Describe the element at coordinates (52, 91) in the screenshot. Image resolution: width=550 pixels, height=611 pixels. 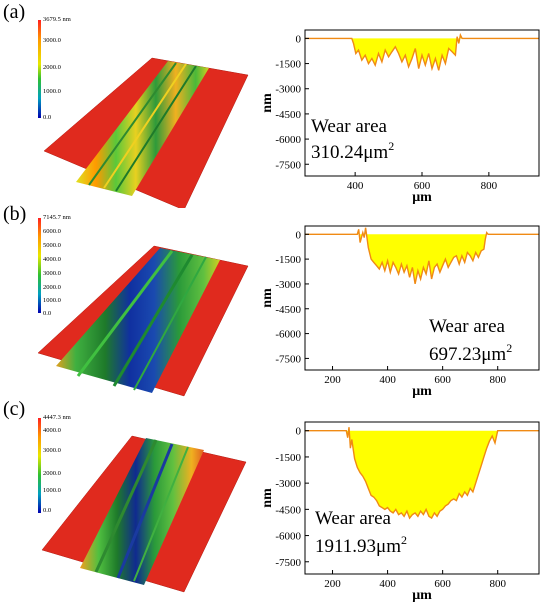
I see `colorbar-label-a-2: 1000.0` at that location.